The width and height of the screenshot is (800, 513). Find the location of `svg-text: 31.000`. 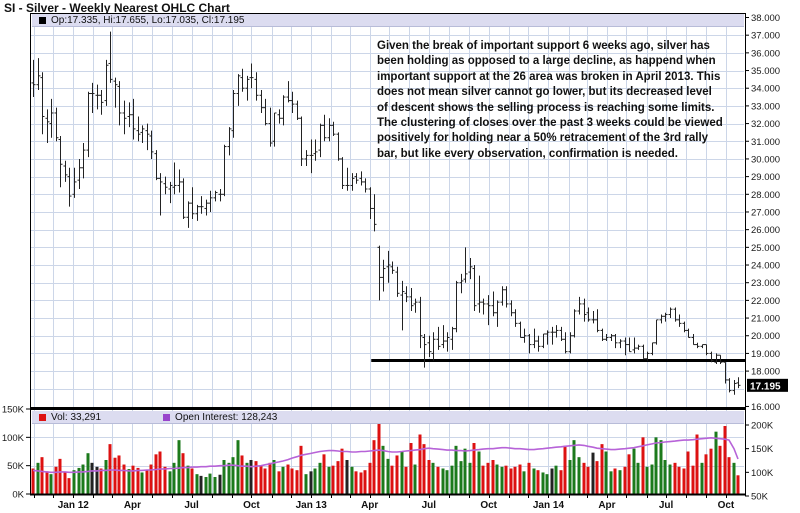

svg-text: 31.000 is located at coordinates (765, 142).